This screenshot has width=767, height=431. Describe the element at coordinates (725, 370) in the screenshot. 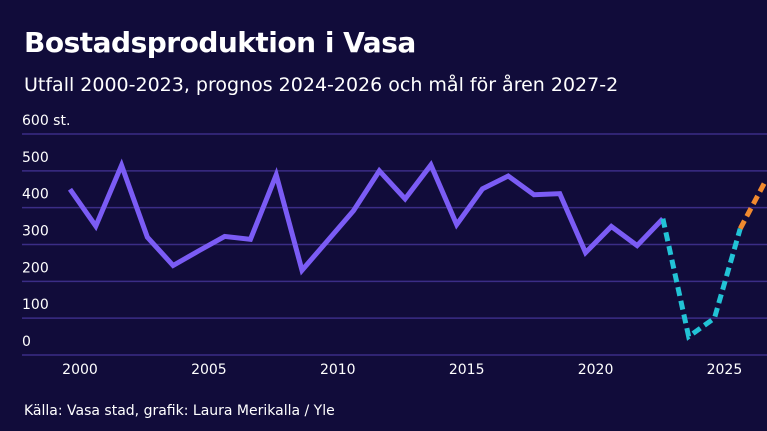

I see `x-tick-label: 2025` at that location.